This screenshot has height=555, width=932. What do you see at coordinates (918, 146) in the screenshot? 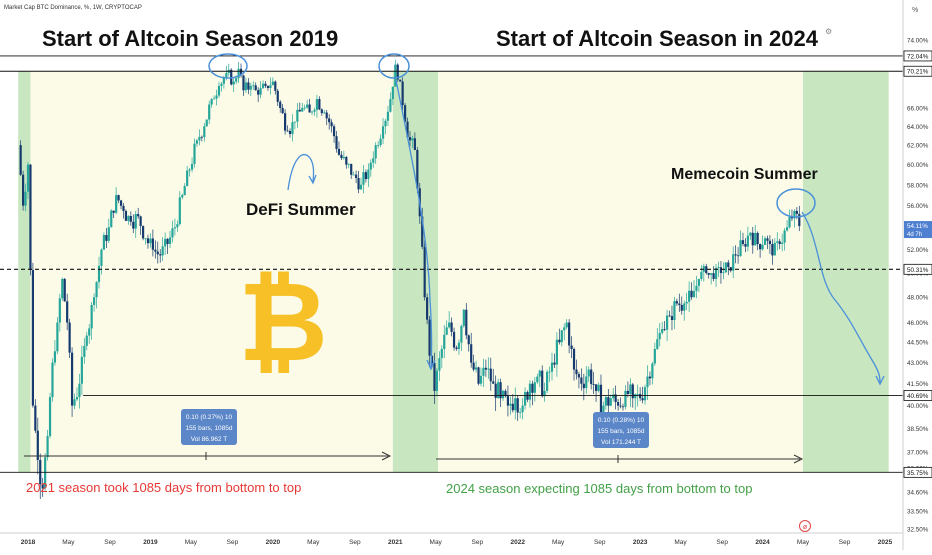
I see `y-tick-label: 62.00%` at bounding box center [918, 146].